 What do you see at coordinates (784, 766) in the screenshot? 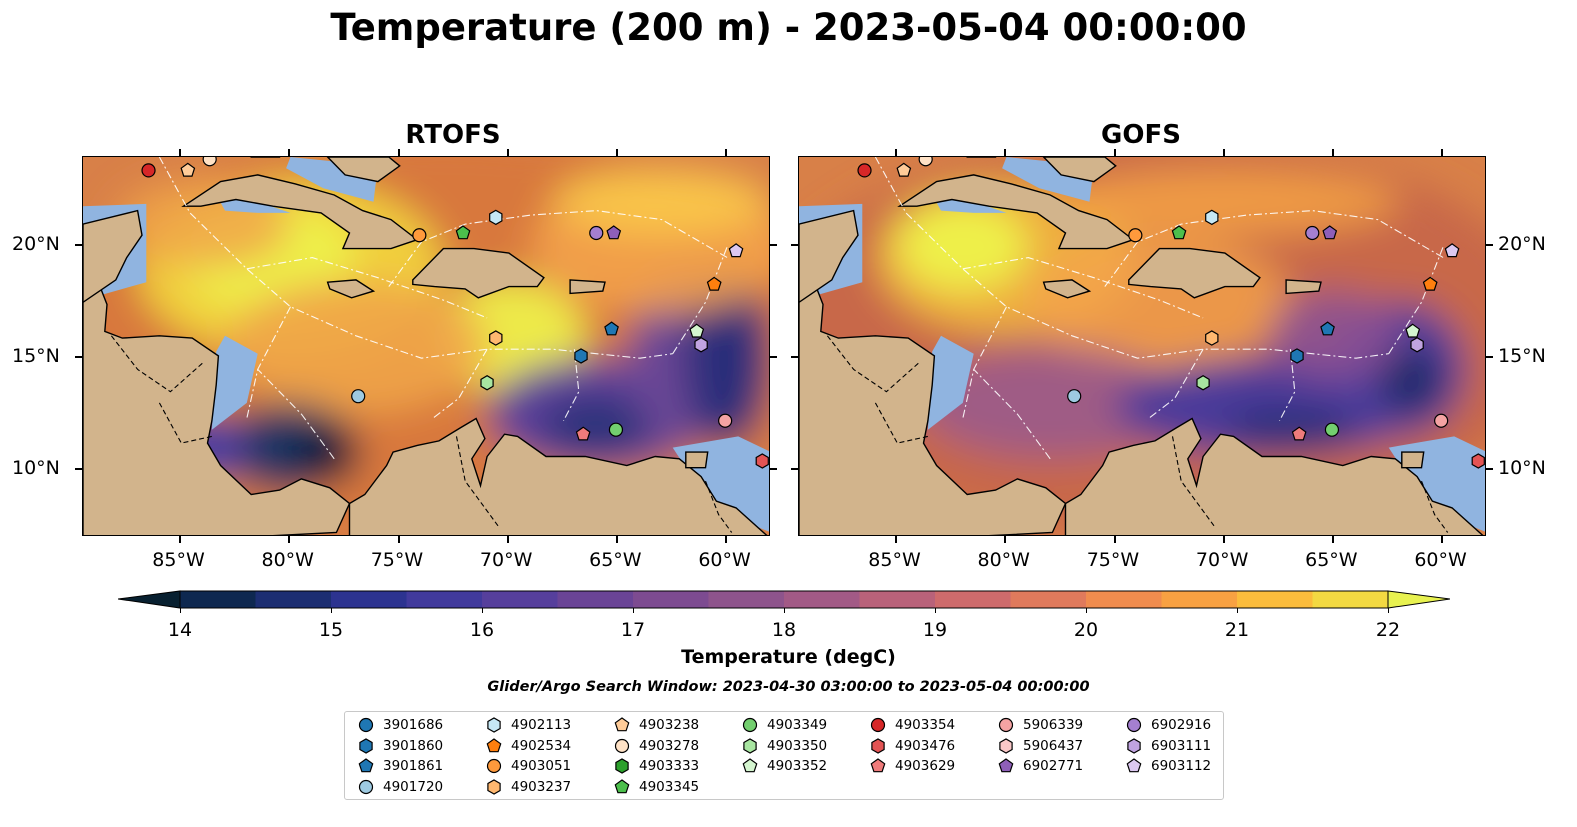
I see `legend-item-4903352: 4903352` at bounding box center [784, 766].